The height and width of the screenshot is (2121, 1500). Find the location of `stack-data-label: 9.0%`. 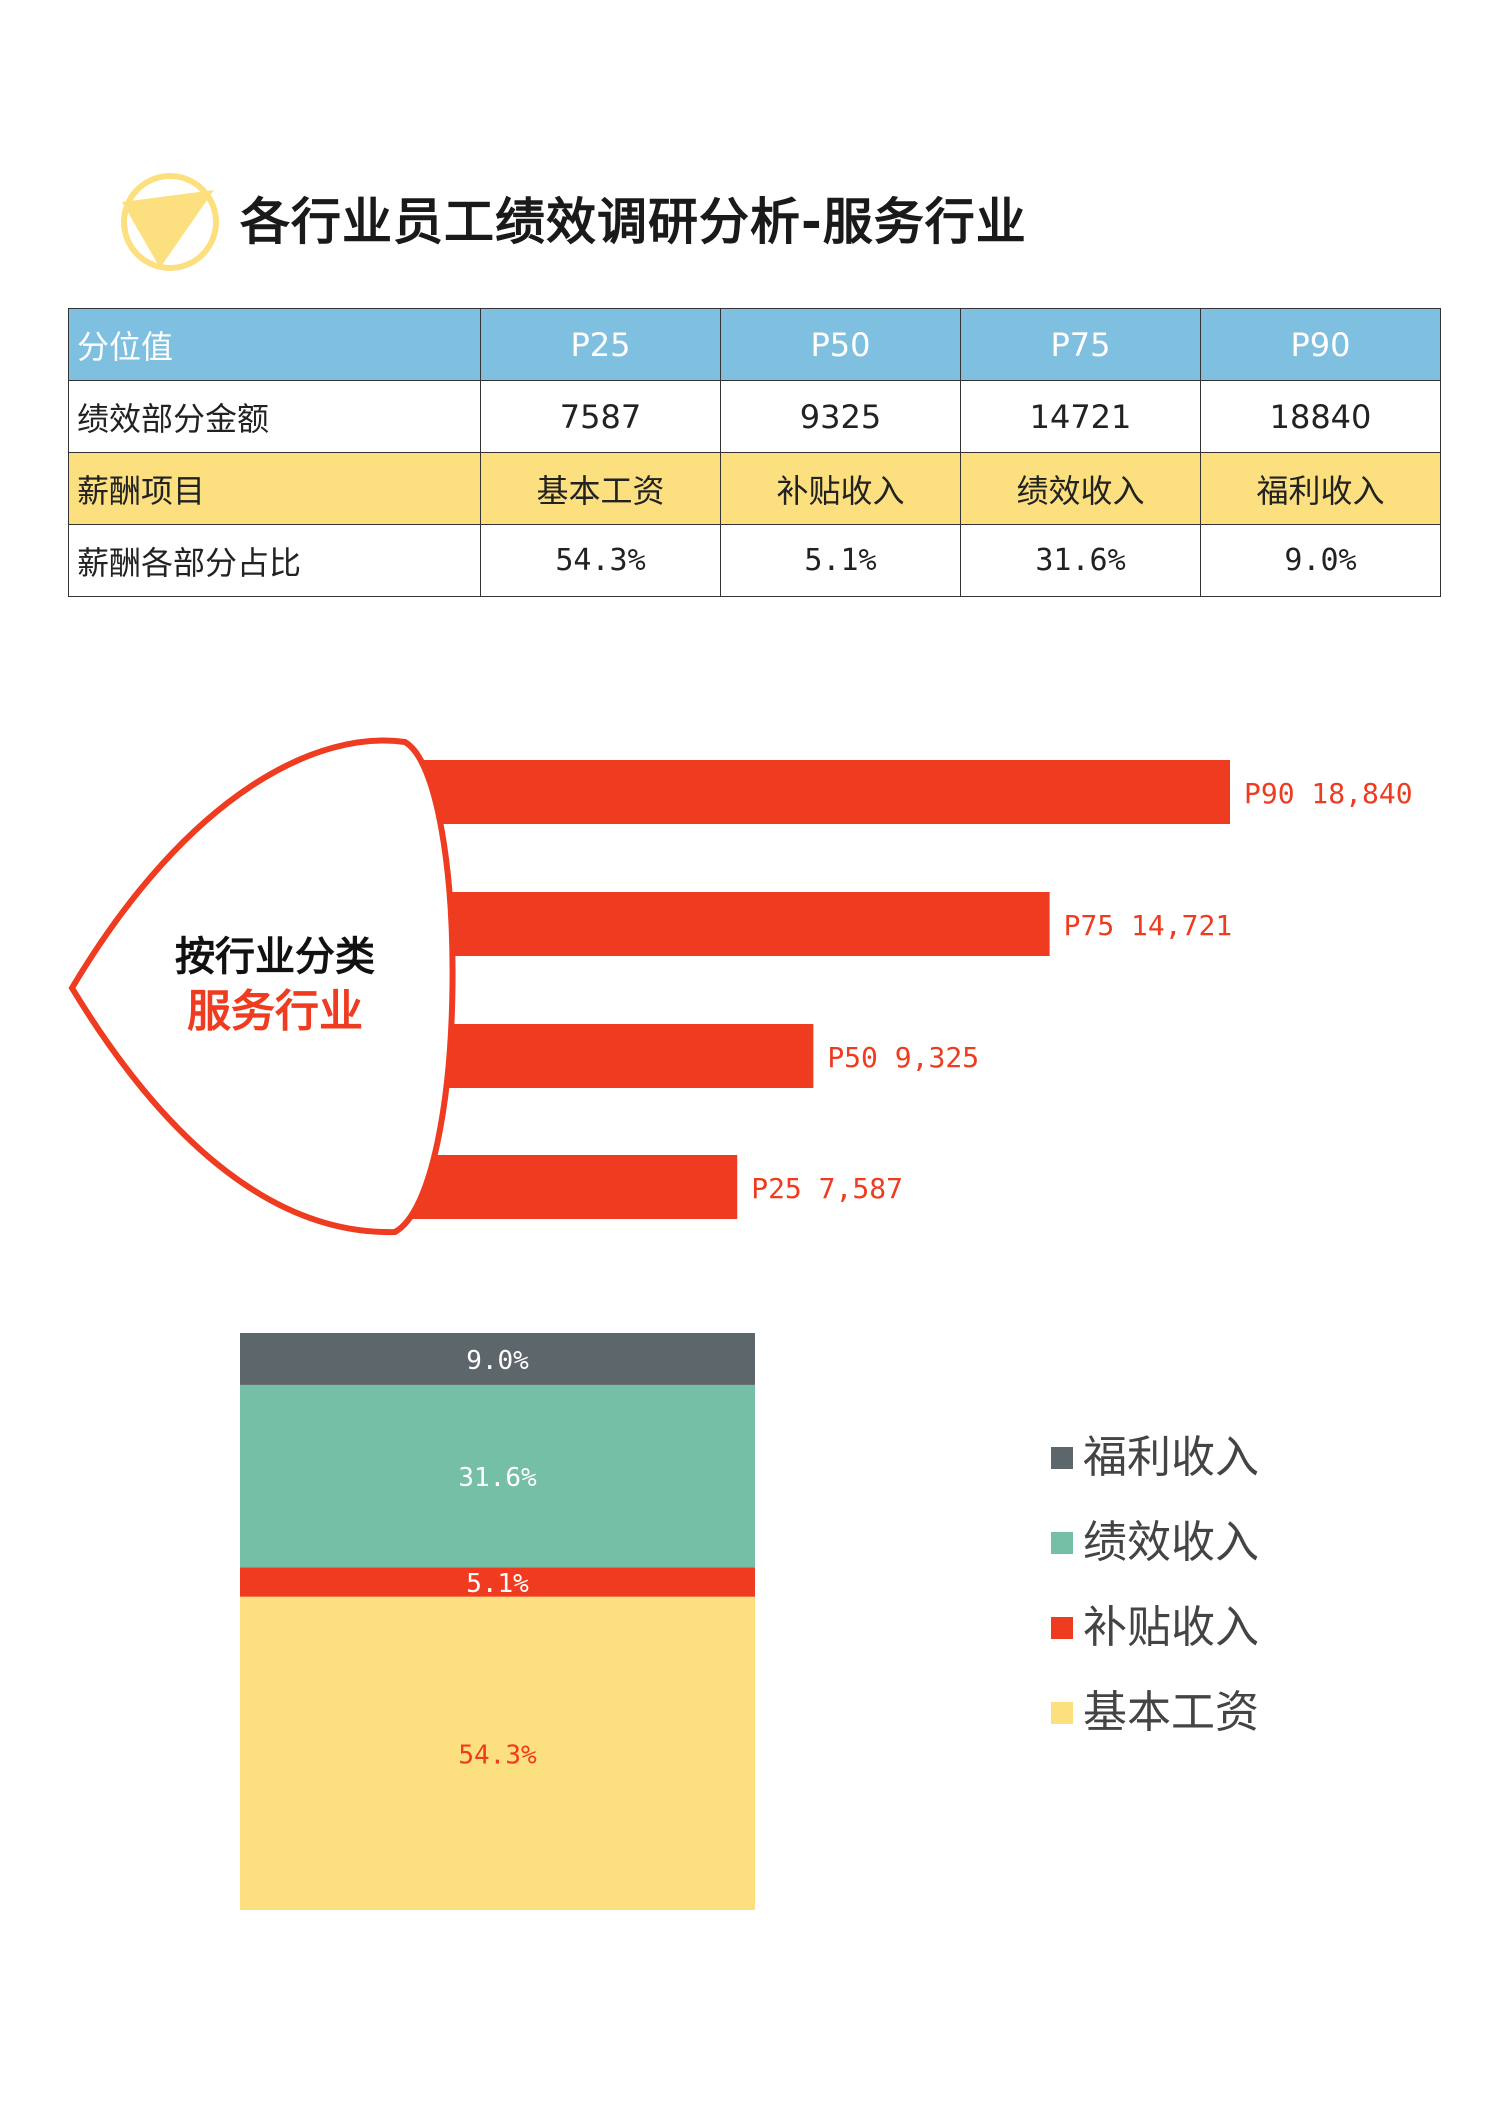

stack-data-label: 9.0% is located at coordinates (497, 1361).